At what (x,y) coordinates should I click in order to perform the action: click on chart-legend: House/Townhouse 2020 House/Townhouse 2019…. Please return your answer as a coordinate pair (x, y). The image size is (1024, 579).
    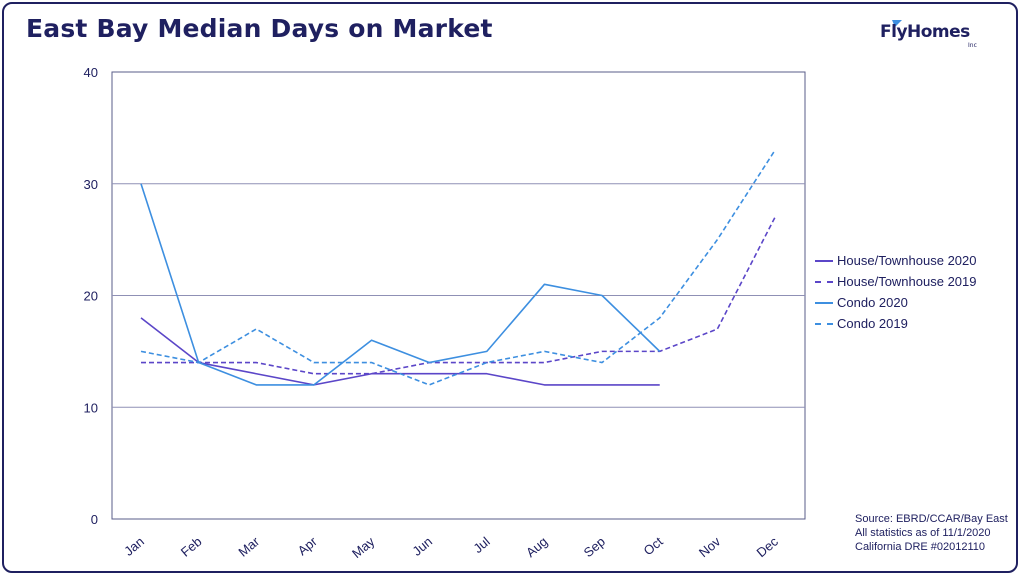
    Looking at the image, I should click on (915, 292).